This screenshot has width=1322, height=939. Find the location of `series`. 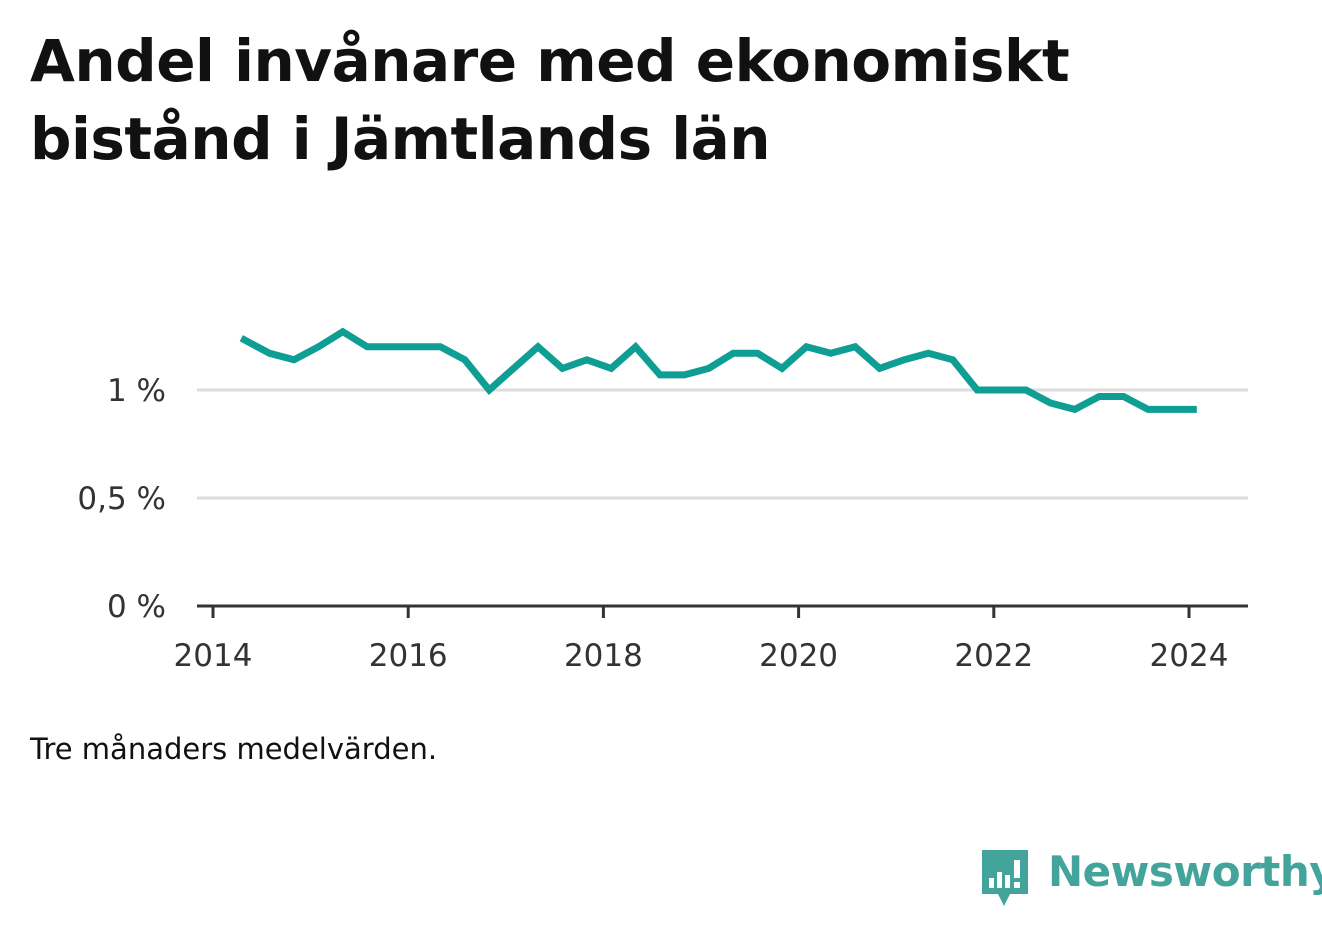

series is located at coordinates (718, 370).